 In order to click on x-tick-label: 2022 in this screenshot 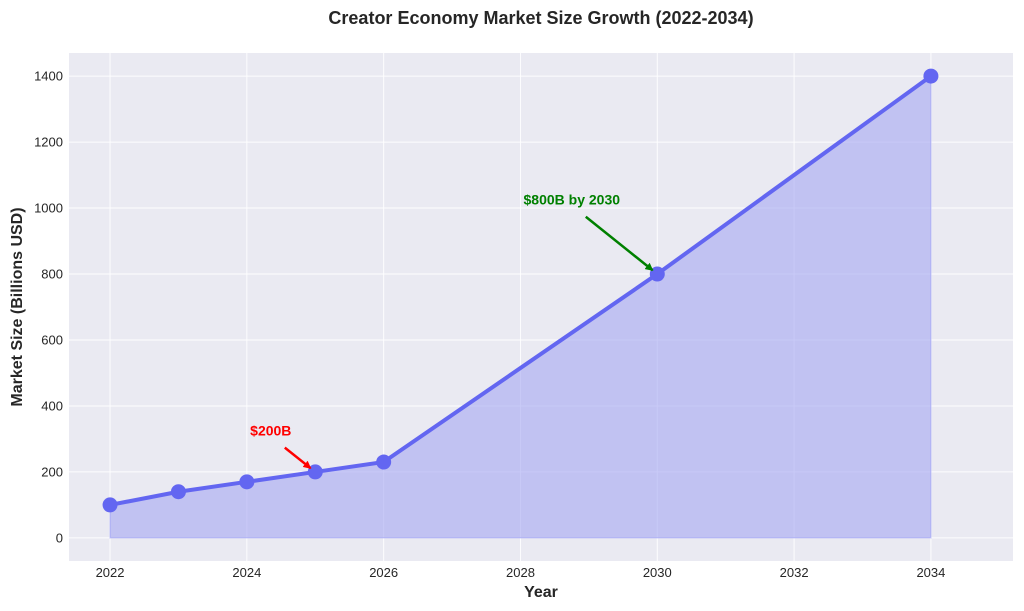, I will do `click(110, 572)`.